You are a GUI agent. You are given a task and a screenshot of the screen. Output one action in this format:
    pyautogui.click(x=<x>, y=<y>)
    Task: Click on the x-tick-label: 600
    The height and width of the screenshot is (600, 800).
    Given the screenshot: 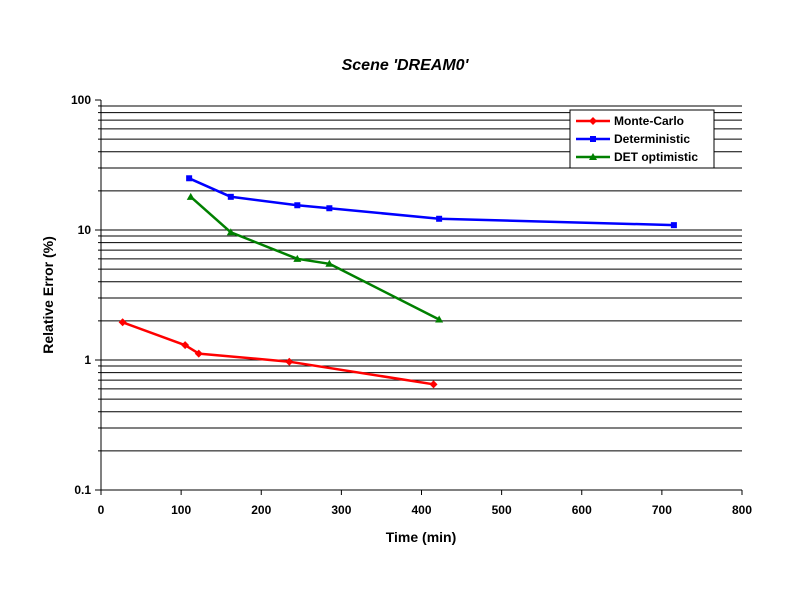 What is the action you would take?
    pyautogui.click(x=582, y=510)
    